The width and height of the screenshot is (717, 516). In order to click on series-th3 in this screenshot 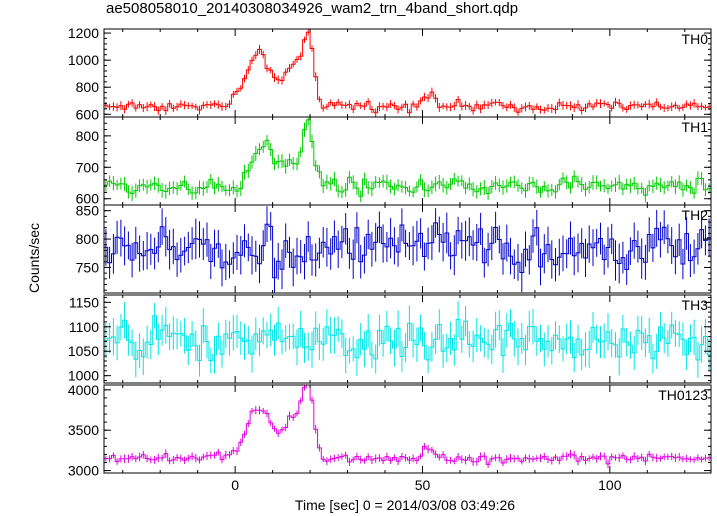, I will do `click(407, 339)`.